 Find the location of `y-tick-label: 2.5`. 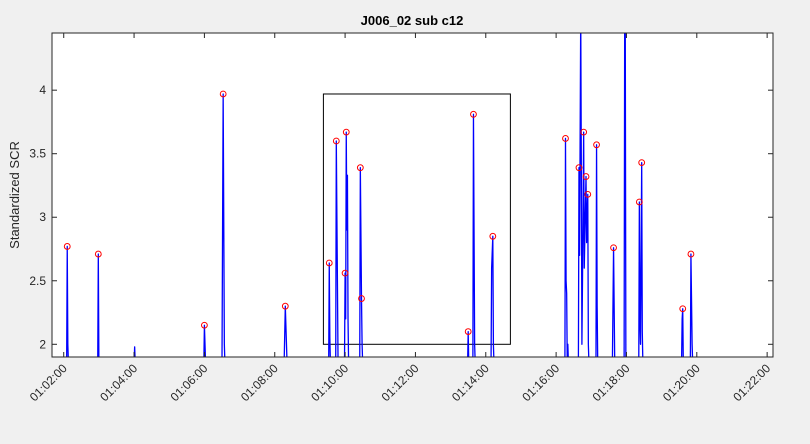

y-tick-label: 2.5 is located at coordinates (37, 281).